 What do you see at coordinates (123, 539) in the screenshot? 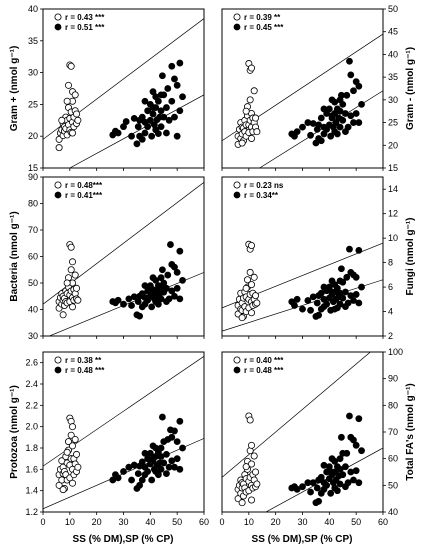
I see `x-axis-label-left: SS (% DM),SP (% CP)` at bounding box center [123, 539].